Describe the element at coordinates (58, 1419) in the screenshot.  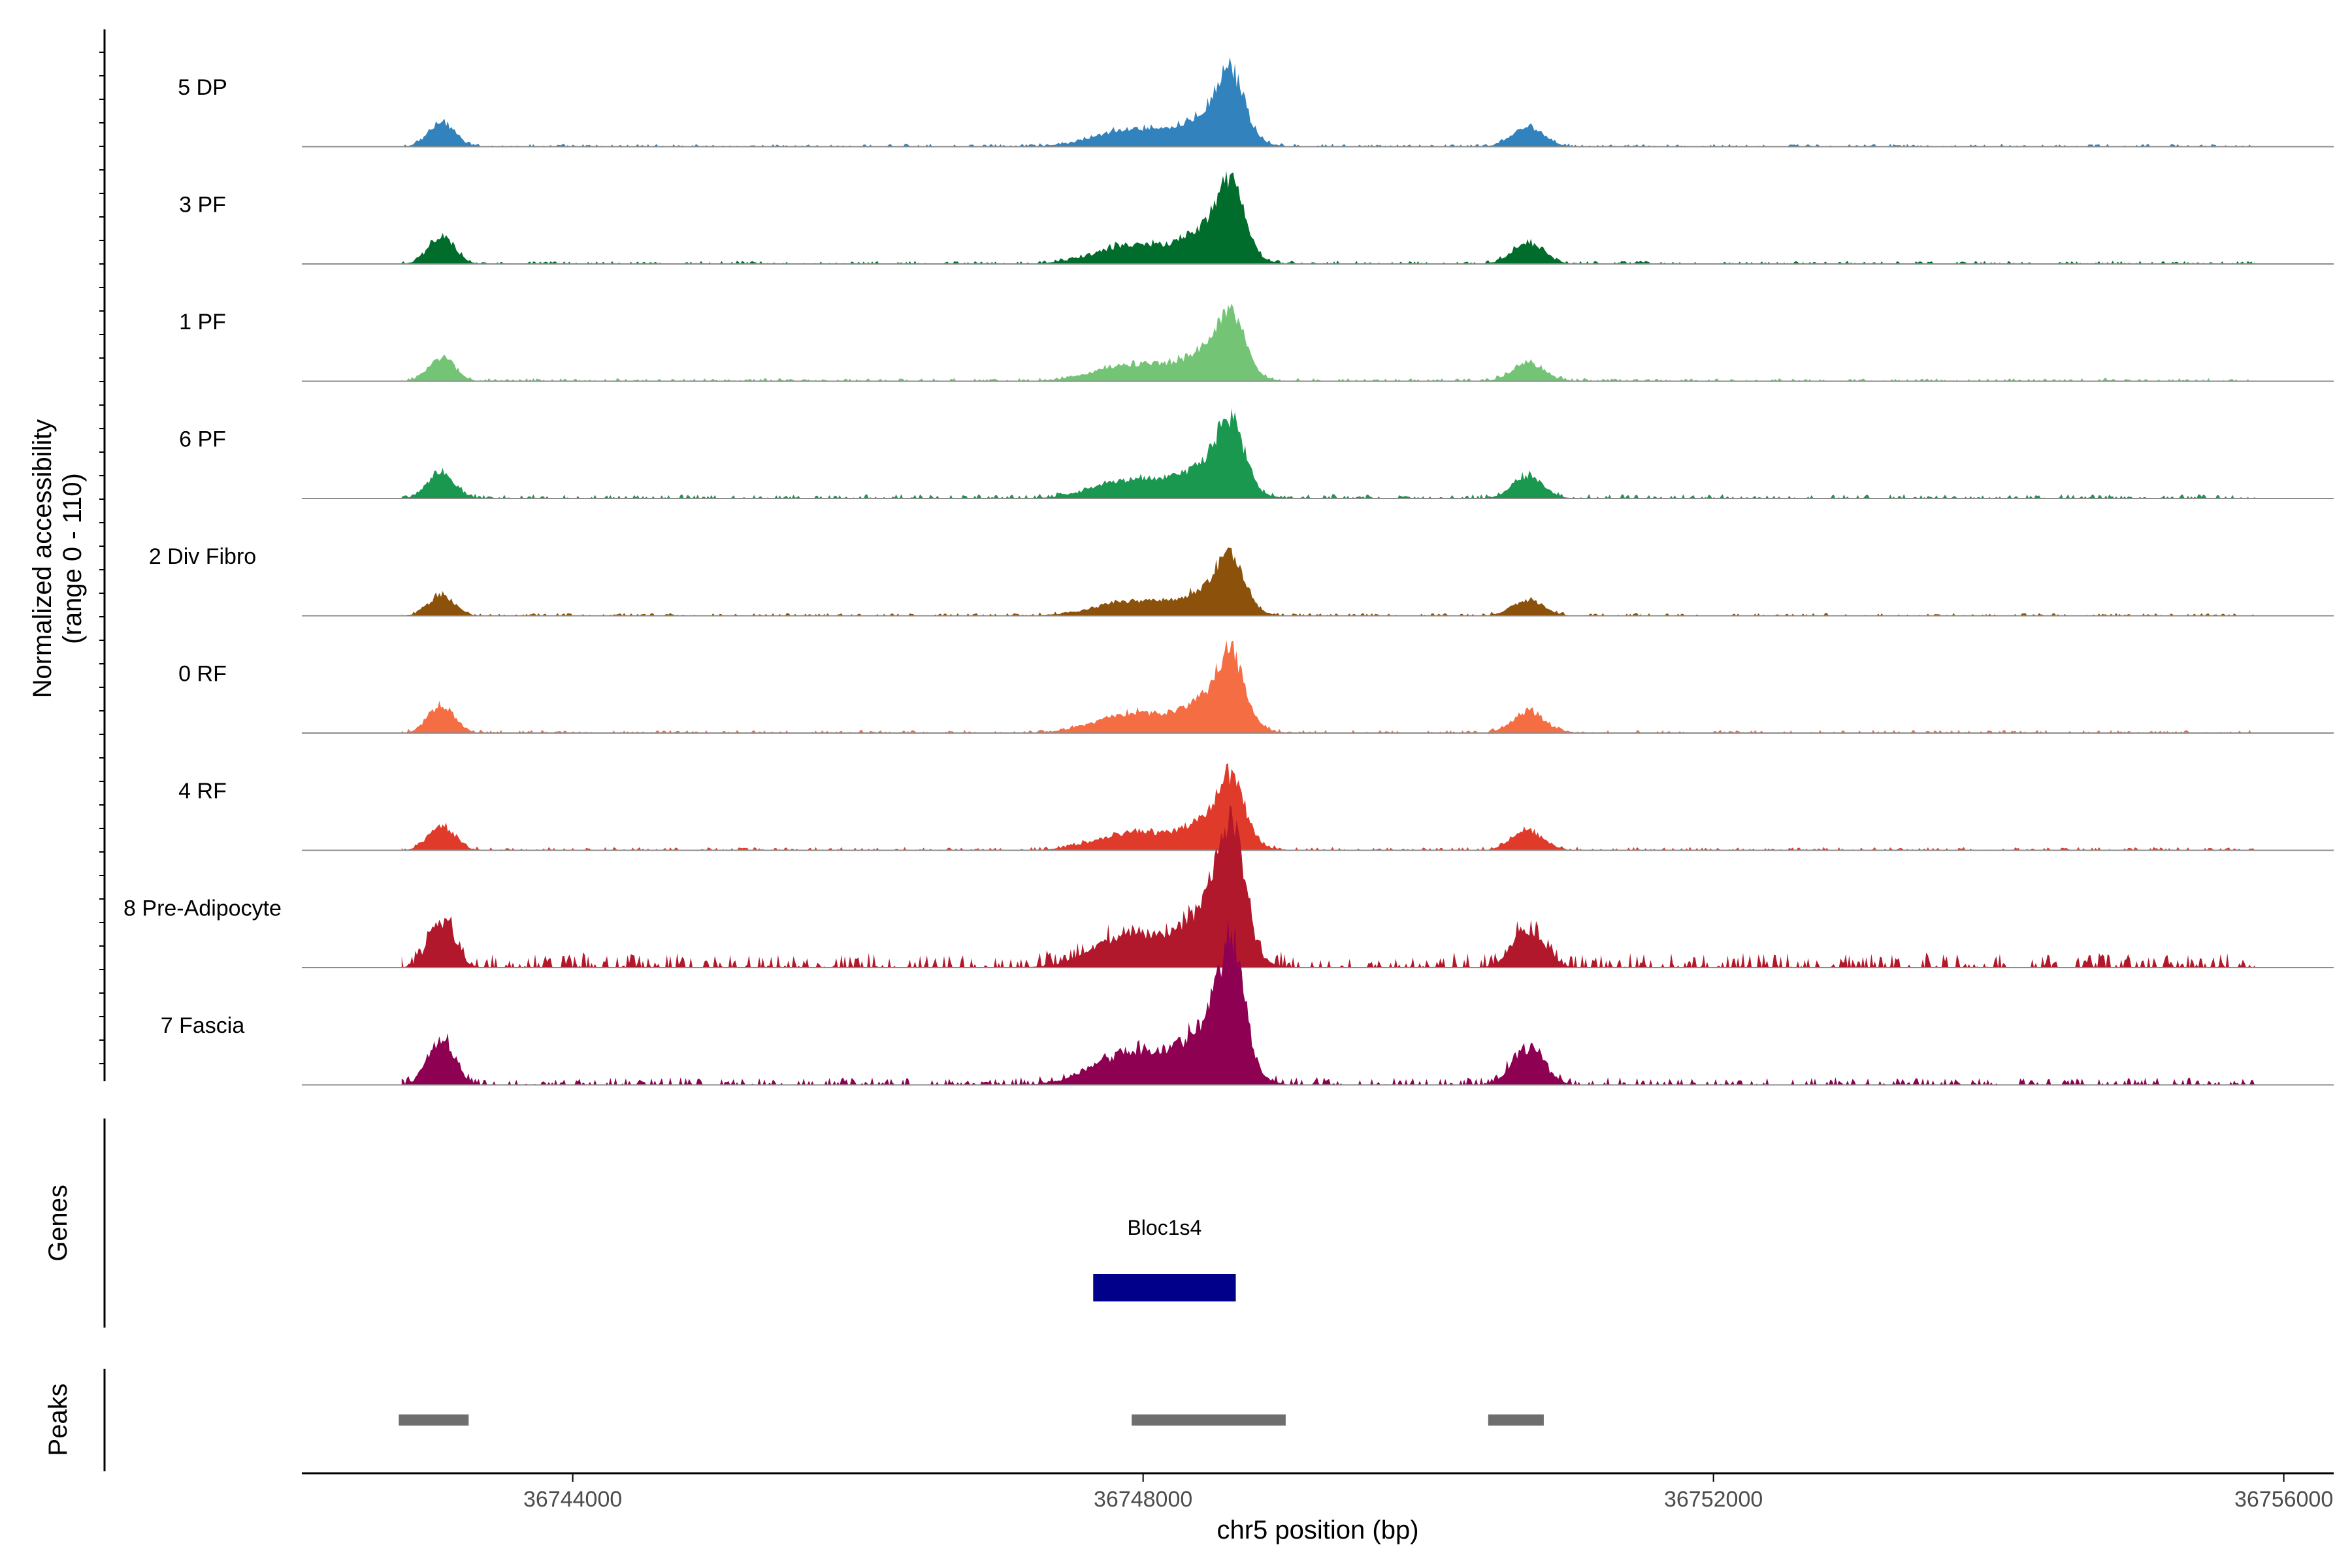
I see `peaks-title: Peaks` at that location.